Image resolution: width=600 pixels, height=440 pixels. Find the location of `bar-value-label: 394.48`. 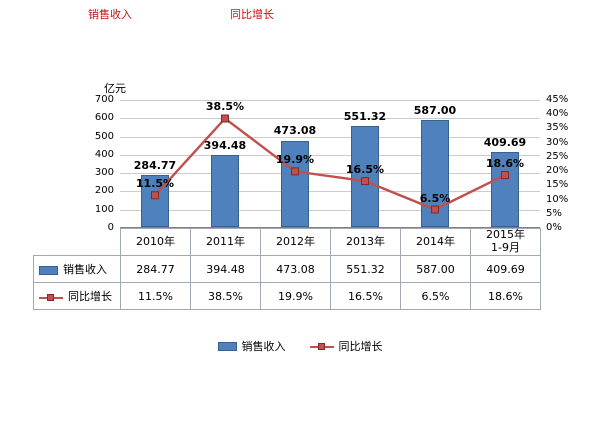

bar-value-label: 394.48 is located at coordinates (225, 145).